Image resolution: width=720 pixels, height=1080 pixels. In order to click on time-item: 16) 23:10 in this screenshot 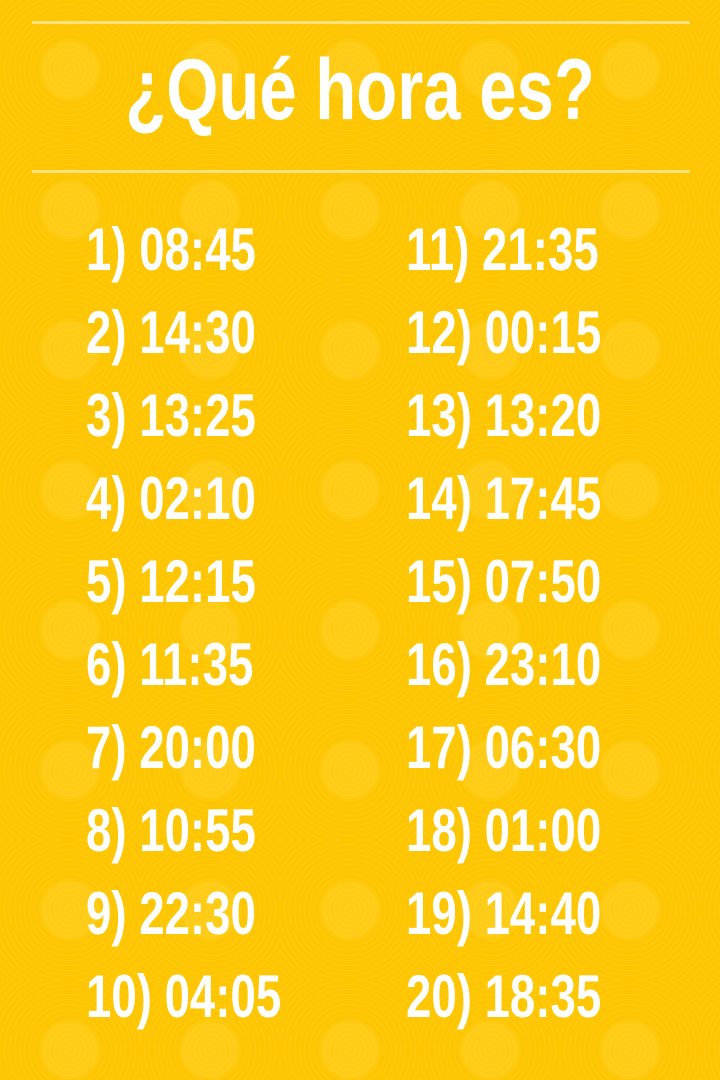, I will do `click(504, 664)`.